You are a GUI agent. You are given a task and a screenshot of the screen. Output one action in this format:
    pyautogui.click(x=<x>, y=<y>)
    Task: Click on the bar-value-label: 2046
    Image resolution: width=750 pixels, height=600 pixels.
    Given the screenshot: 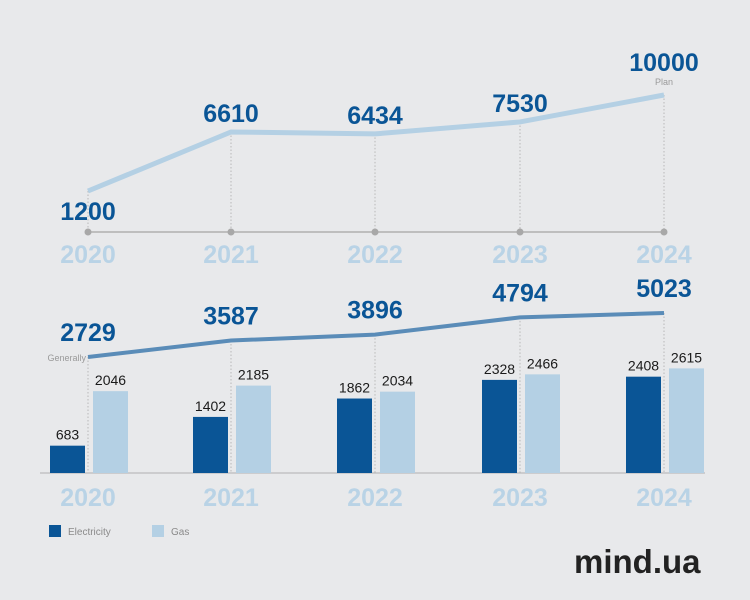 What is the action you would take?
    pyautogui.click(x=110, y=380)
    